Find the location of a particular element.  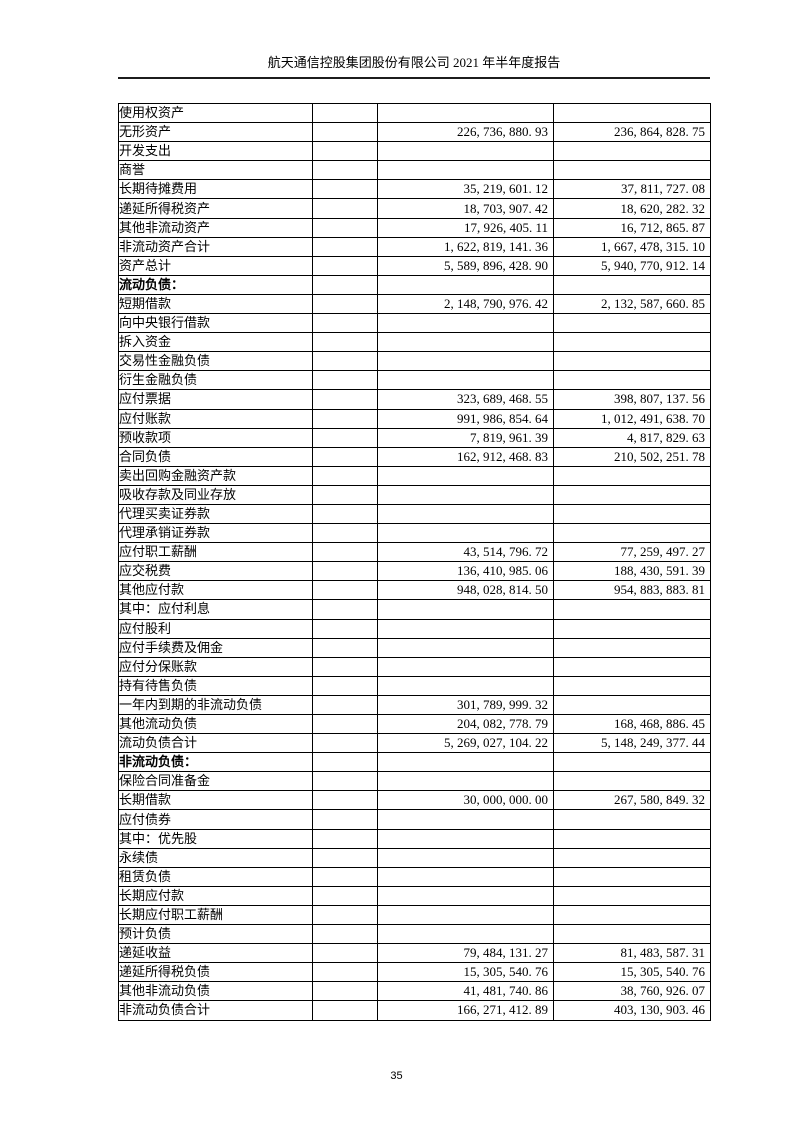

table-row: 应付股利 is located at coordinates (414, 628).